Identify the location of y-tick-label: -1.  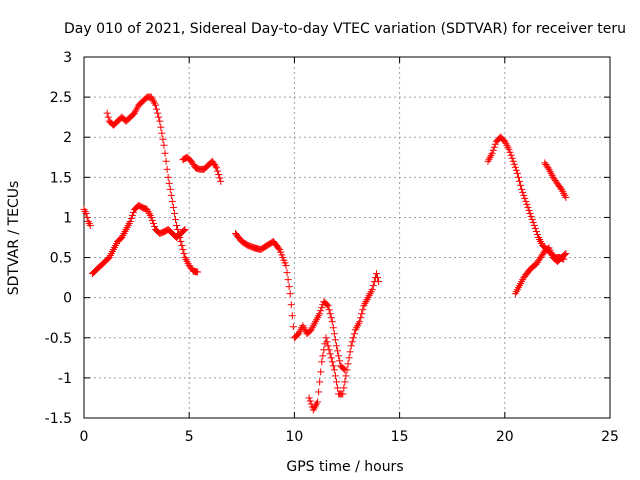
(65, 379).